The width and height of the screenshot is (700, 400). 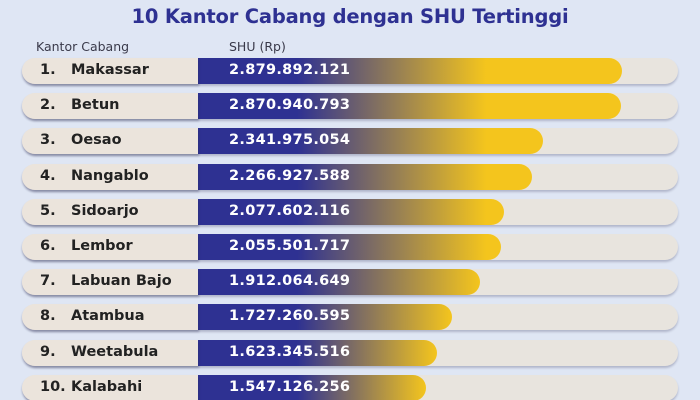 What do you see at coordinates (290, 175) in the screenshot?
I see `value-label: 2.266.927.588` at bounding box center [290, 175].